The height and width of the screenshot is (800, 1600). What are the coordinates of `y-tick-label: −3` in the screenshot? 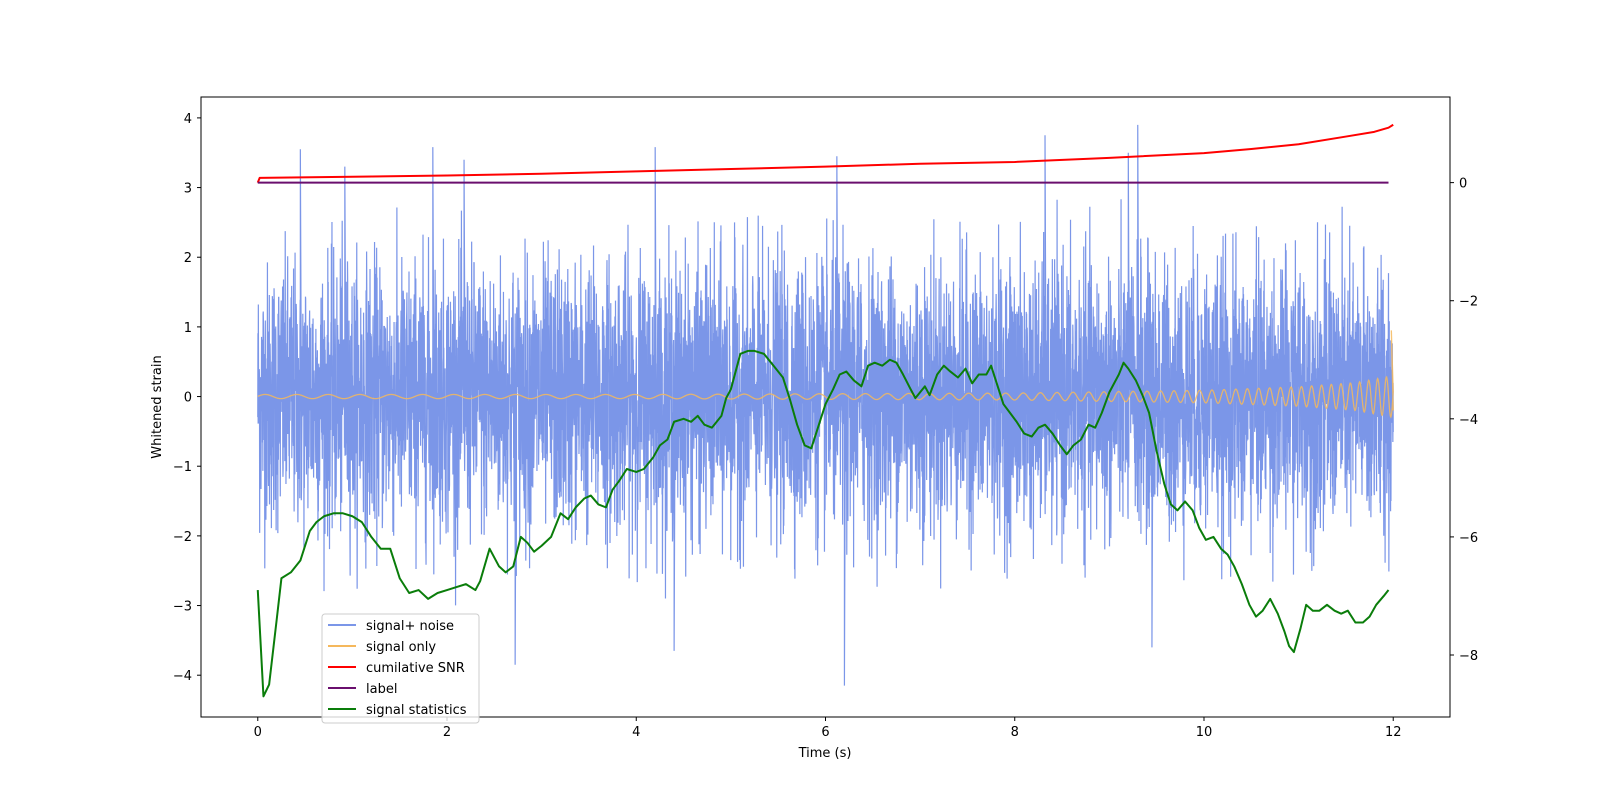 It's located at (182, 607).